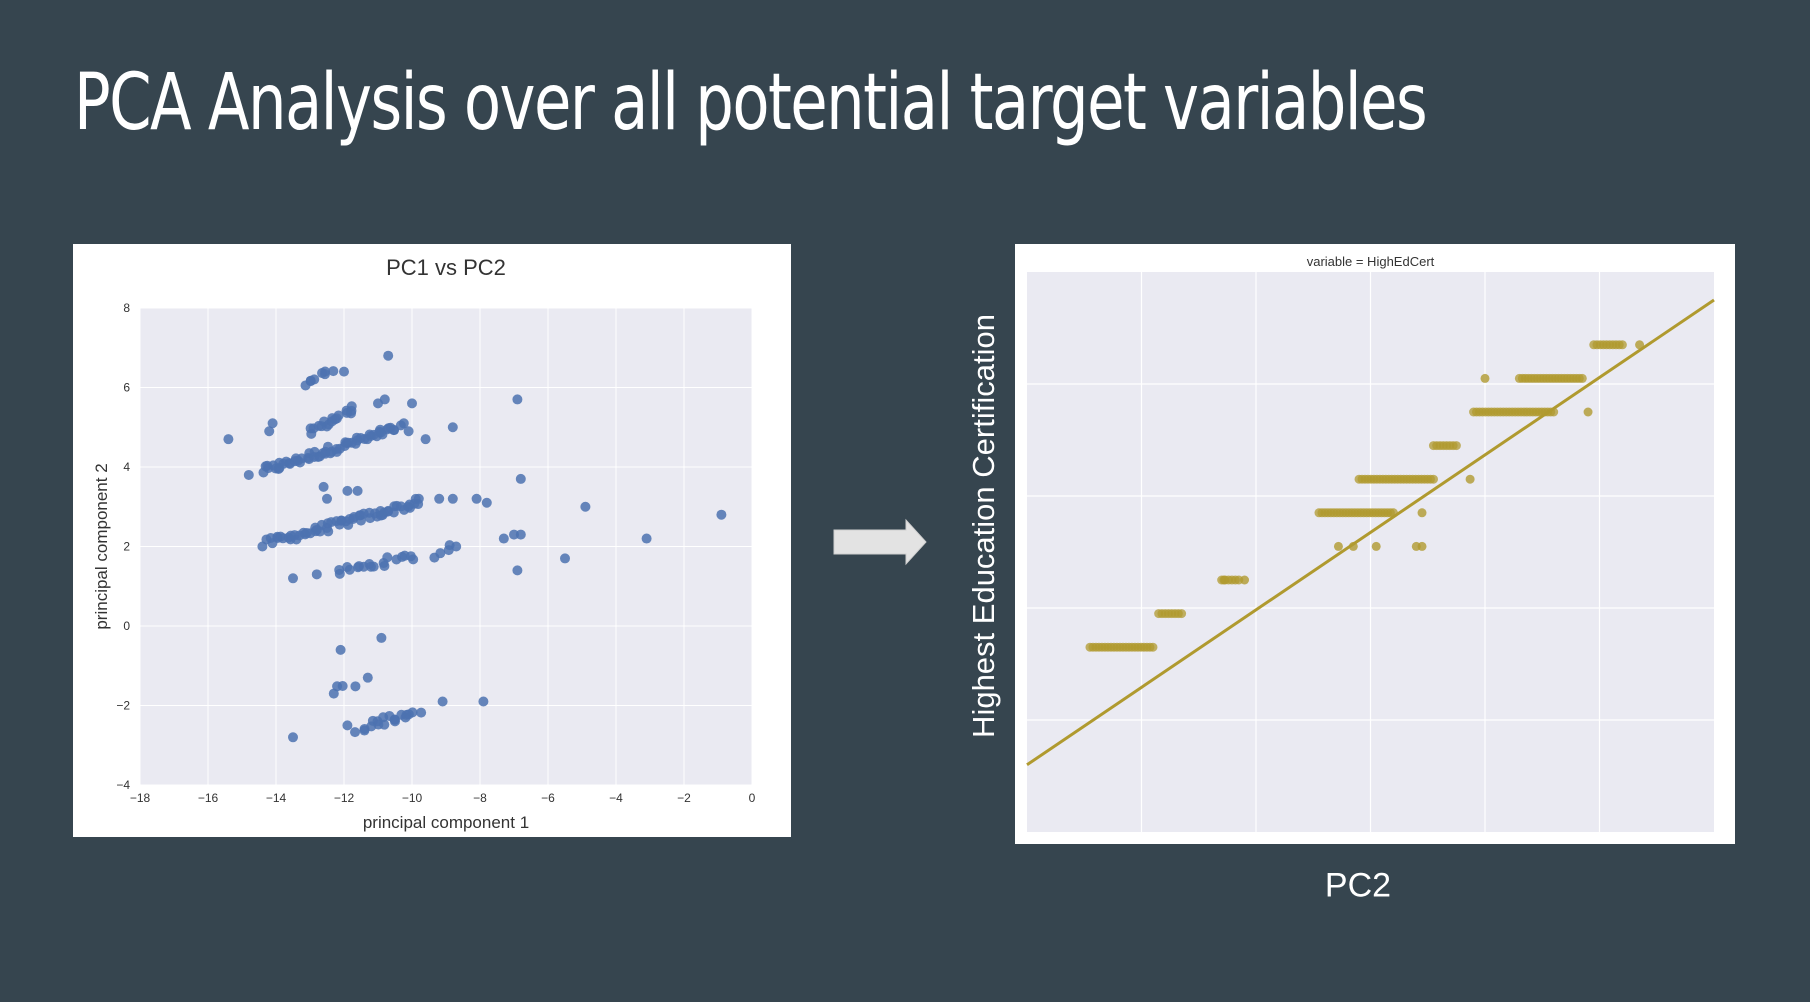 Image resolution: width=1810 pixels, height=1002 pixels. Describe the element at coordinates (140, 798) in the screenshot. I see `x-tick-label: −18` at that location.